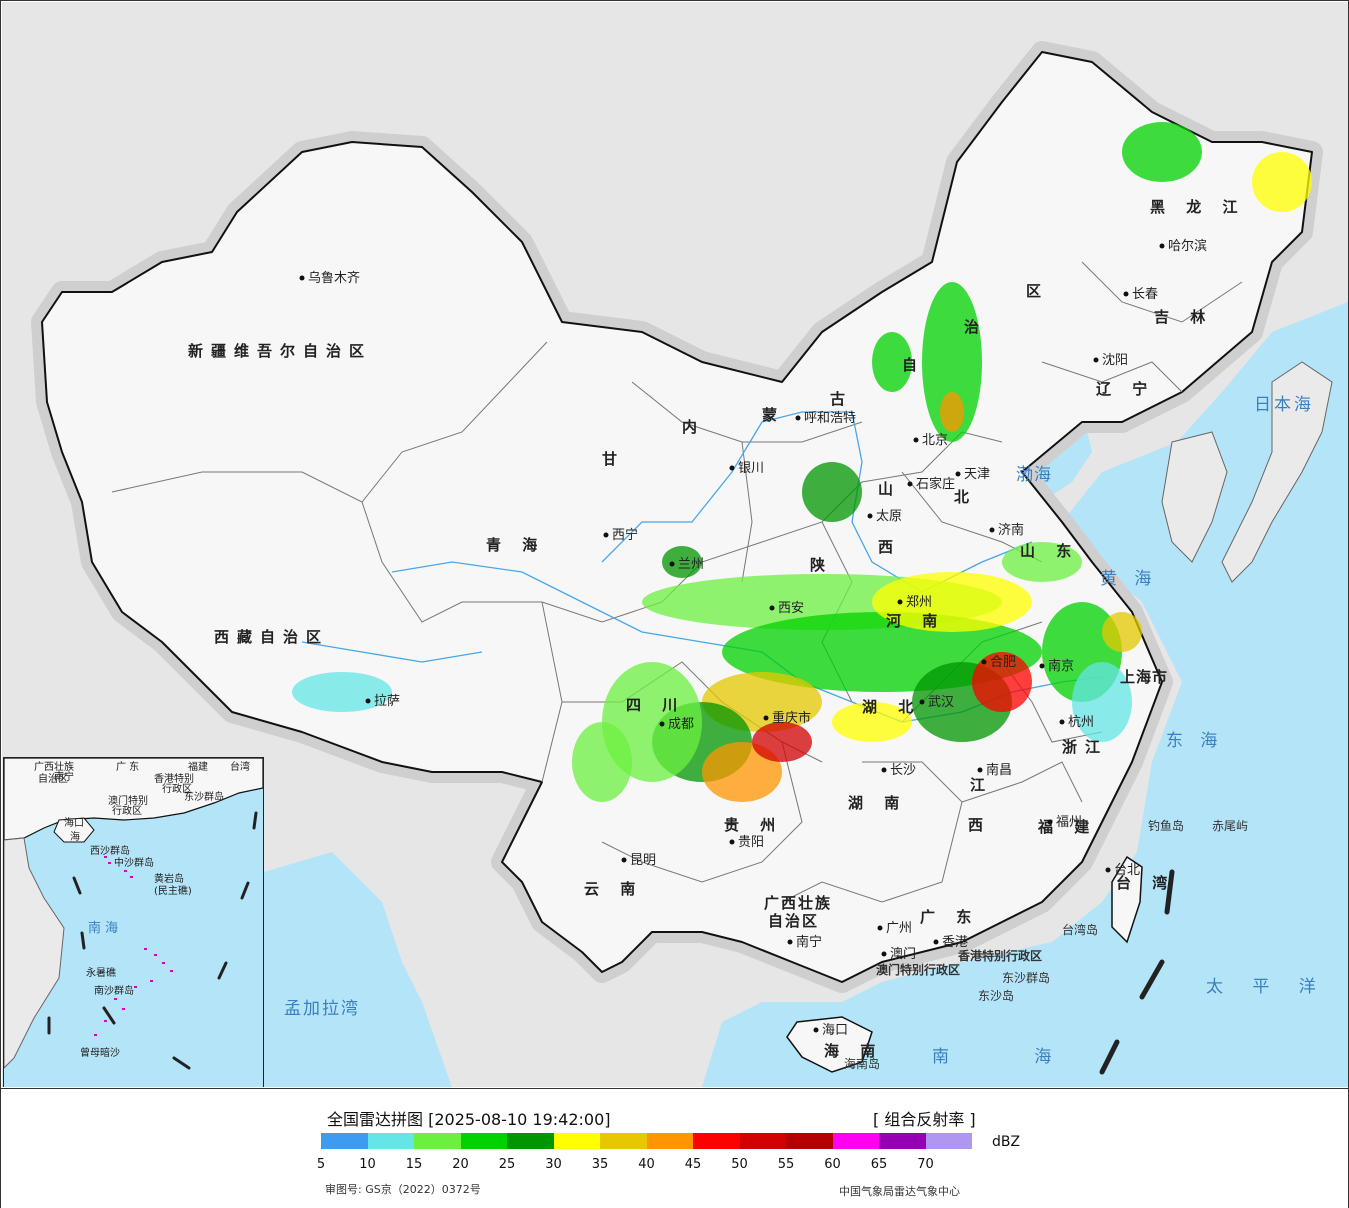 The width and height of the screenshot is (1349, 1208). I want to click on city-hangzhou: 杭州, so click(1076, 722).